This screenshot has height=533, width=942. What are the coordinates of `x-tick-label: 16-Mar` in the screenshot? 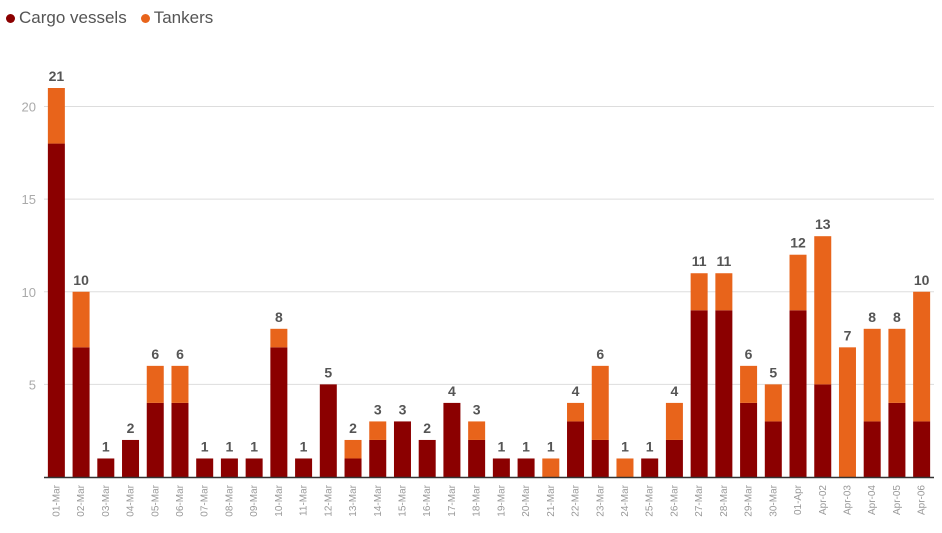 It's located at (427, 500).